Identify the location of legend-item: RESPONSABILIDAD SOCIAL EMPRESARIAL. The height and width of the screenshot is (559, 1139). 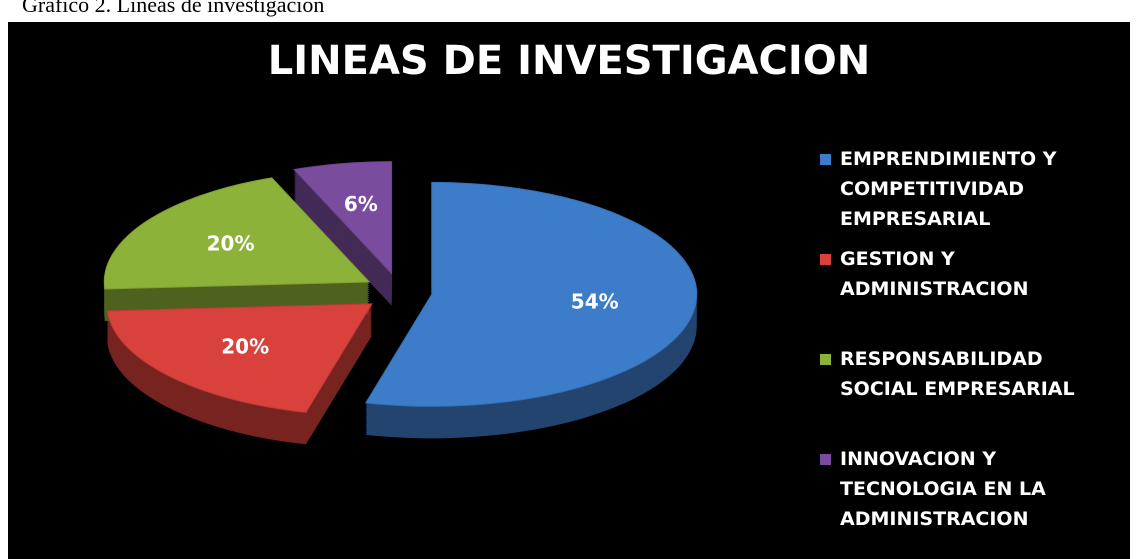
(970, 394).